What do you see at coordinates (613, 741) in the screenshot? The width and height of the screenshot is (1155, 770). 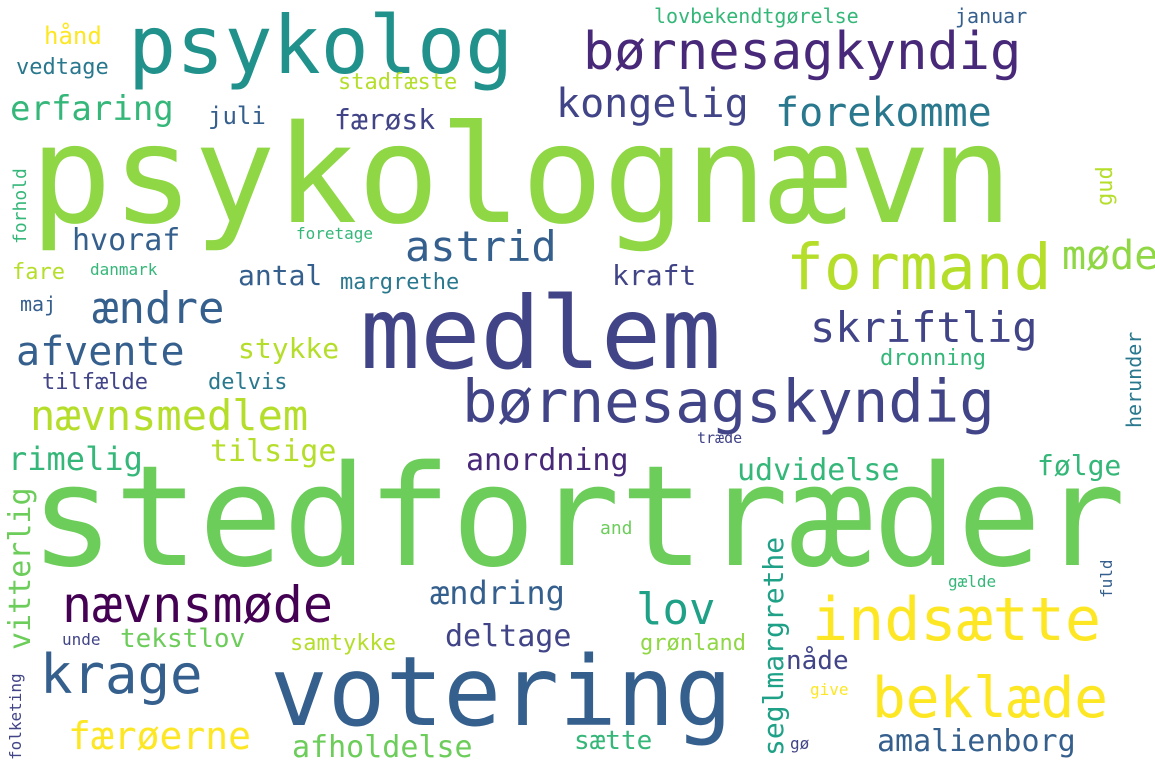 I see `word-saette: sætte` at bounding box center [613, 741].